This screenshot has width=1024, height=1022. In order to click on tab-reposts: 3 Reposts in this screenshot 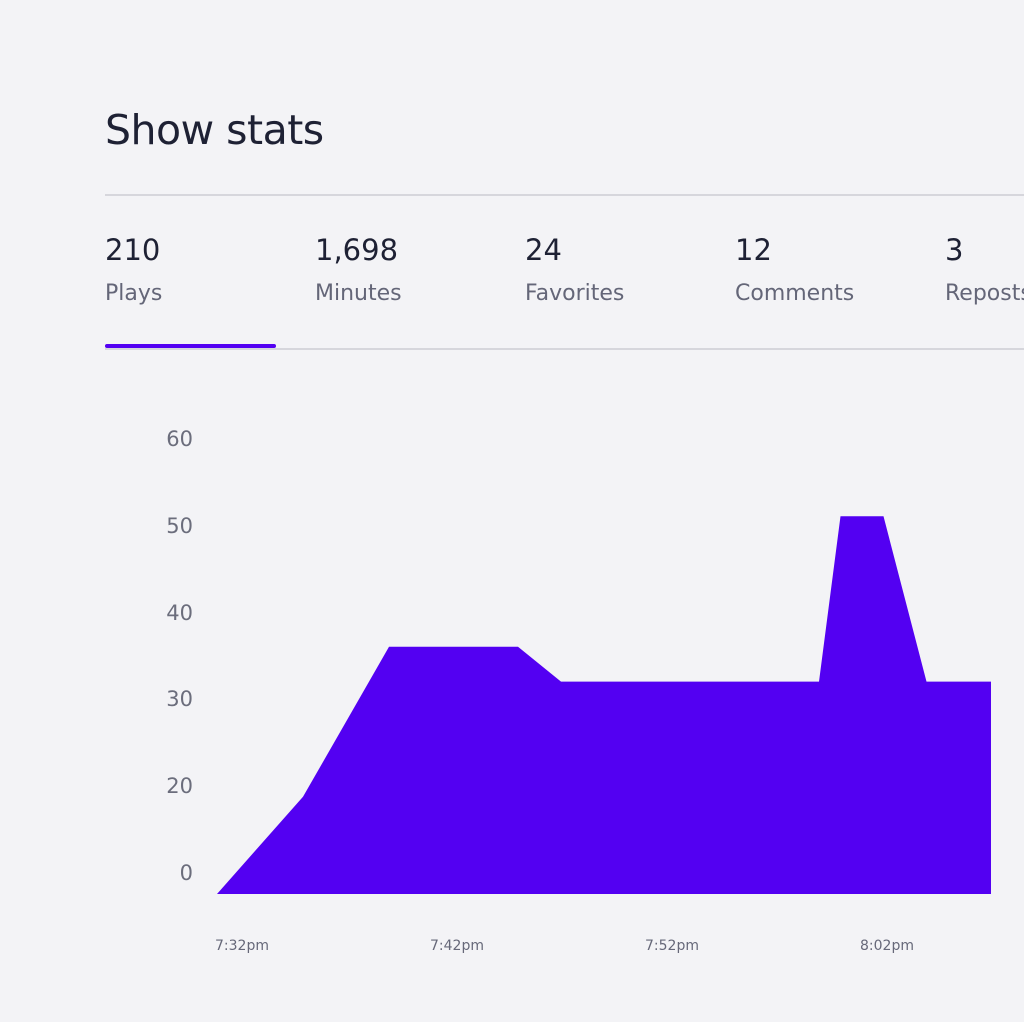, I will do `click(984, 289)`.